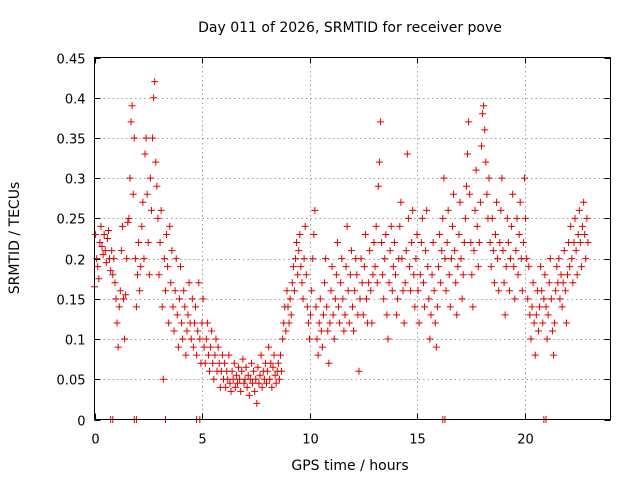 The width and height of the screenshot is (640, 480). What do you see at coordinates (71, 241) in the screenshot?
I see `y-tick-labels: 0 0.05 0.1 0.15 0.2 0.25 0.3 0.35 0.4 0.45` at bounding box center [71, 241].